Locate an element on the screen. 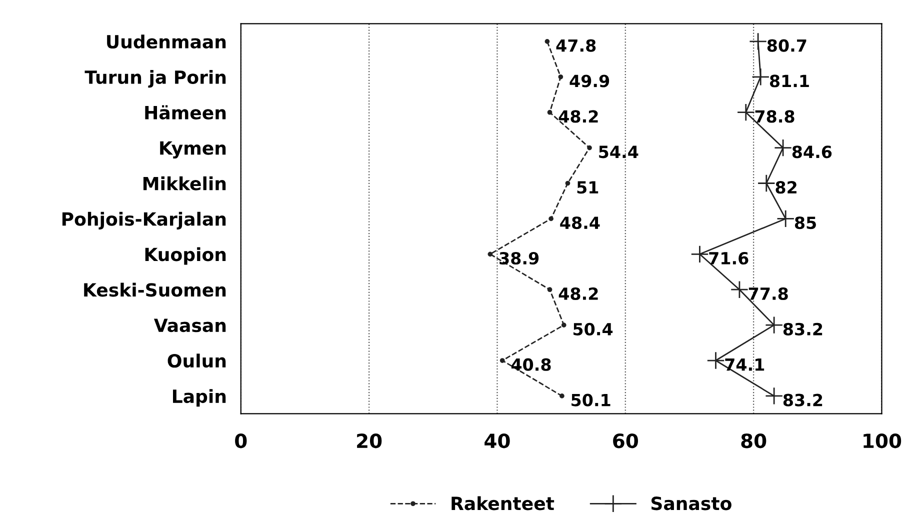 The height and width of the screenshot is (527, 909). x-tick-label: 100 is located at coordinates (883, 440).